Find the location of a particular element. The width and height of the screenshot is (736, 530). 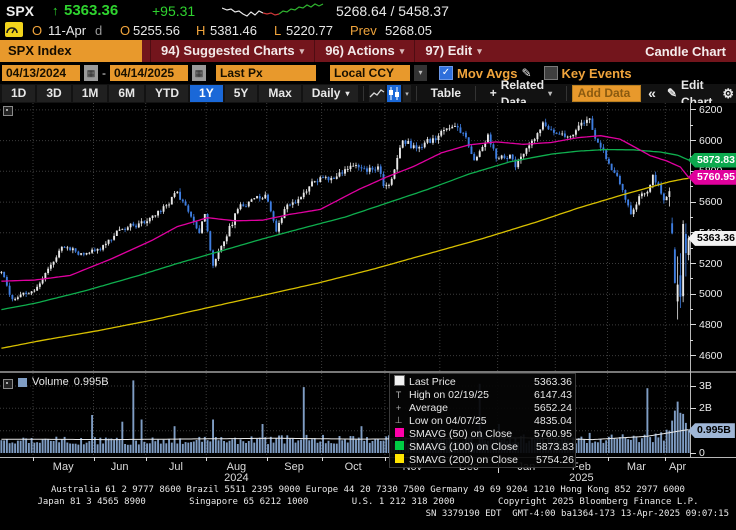

prev-label: Prev is located at coordinates (363, 30).